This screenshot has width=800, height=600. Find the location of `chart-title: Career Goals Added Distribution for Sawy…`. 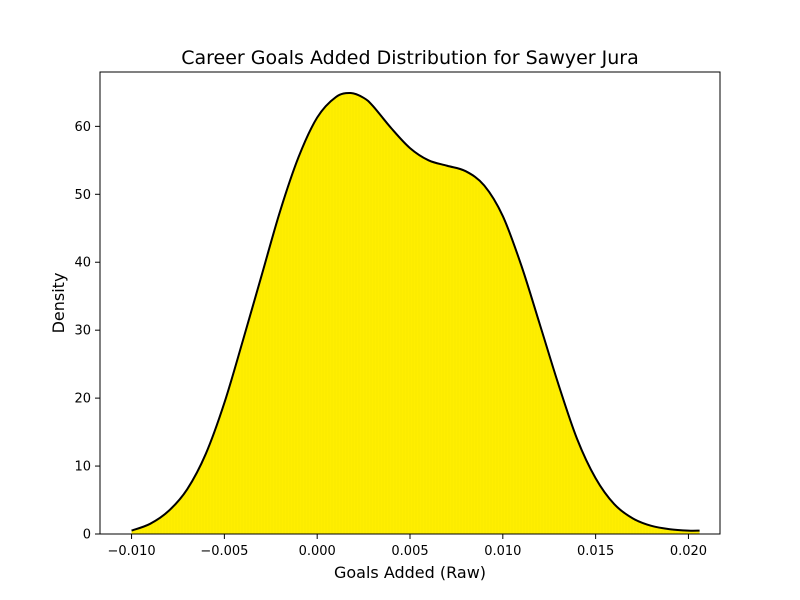

chart-title: Career Goals Added Distribution for Sawy… is located at coordinates (410, 58).